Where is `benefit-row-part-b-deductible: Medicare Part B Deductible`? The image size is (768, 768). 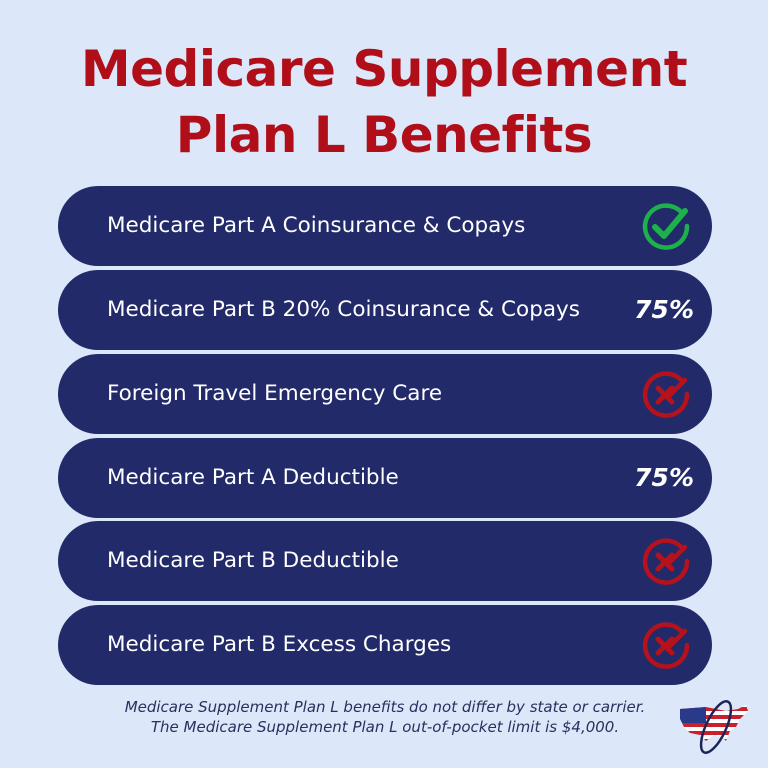
benefit-row-part-b-deductible: Medicare Part B Deductible is located at coordinates (385, 561).